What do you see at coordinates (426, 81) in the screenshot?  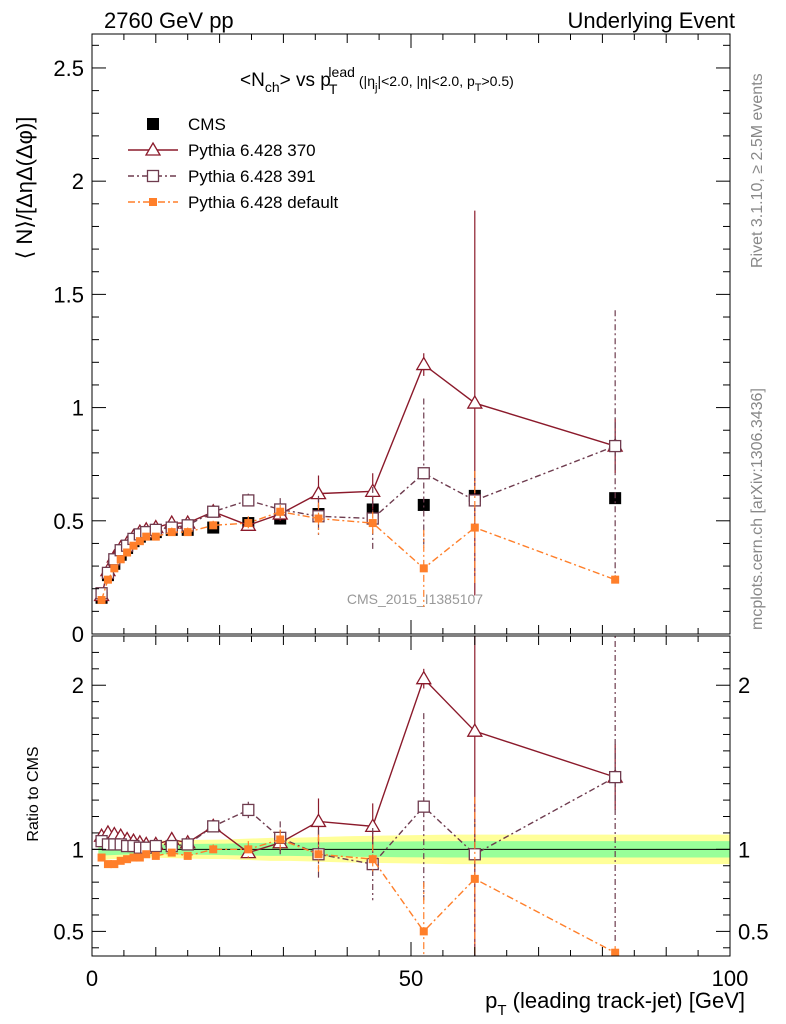 I see `title-cond-b: |<2.0, |η|<2.0, p` at bounding box center [426, 81].